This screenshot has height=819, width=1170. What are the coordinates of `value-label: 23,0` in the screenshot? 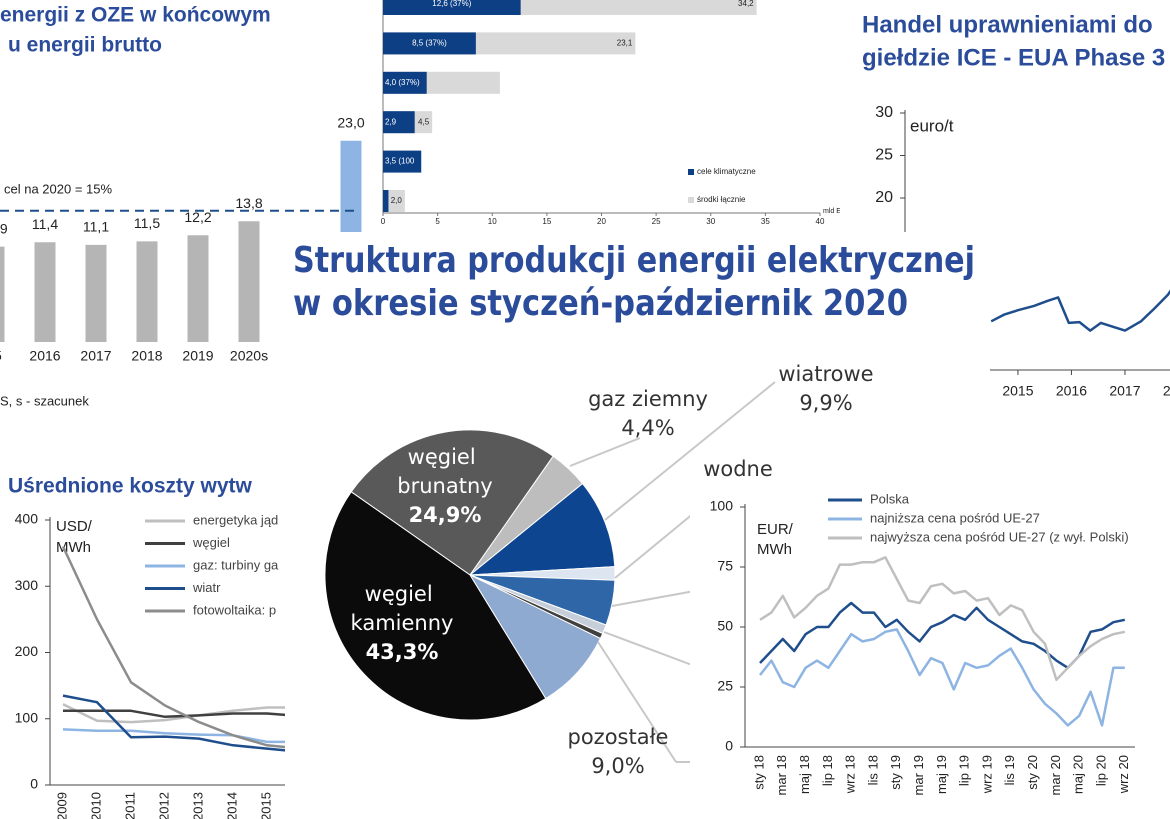 It's located at (350, 122).